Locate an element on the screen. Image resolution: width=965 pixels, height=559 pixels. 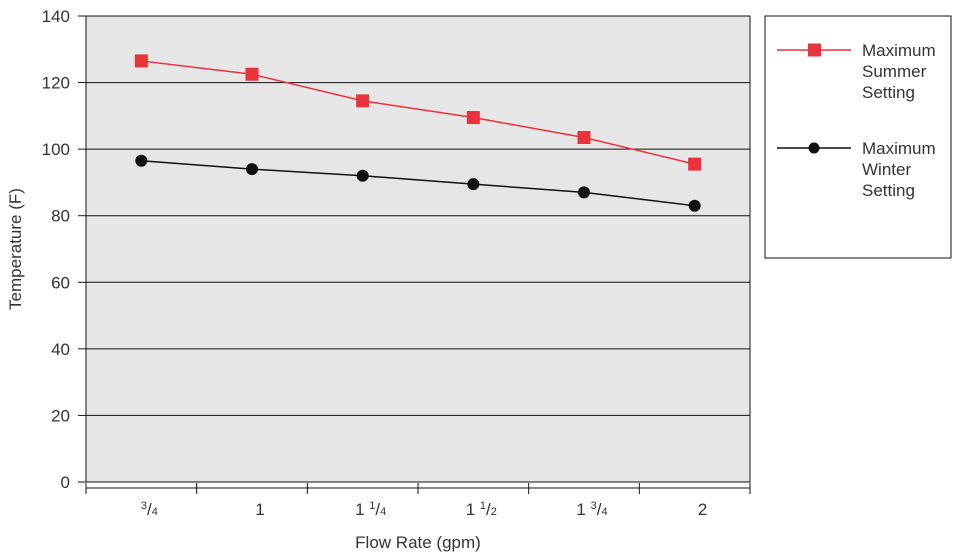
y-tick-label: 100 is located at coordinates (56, 149).